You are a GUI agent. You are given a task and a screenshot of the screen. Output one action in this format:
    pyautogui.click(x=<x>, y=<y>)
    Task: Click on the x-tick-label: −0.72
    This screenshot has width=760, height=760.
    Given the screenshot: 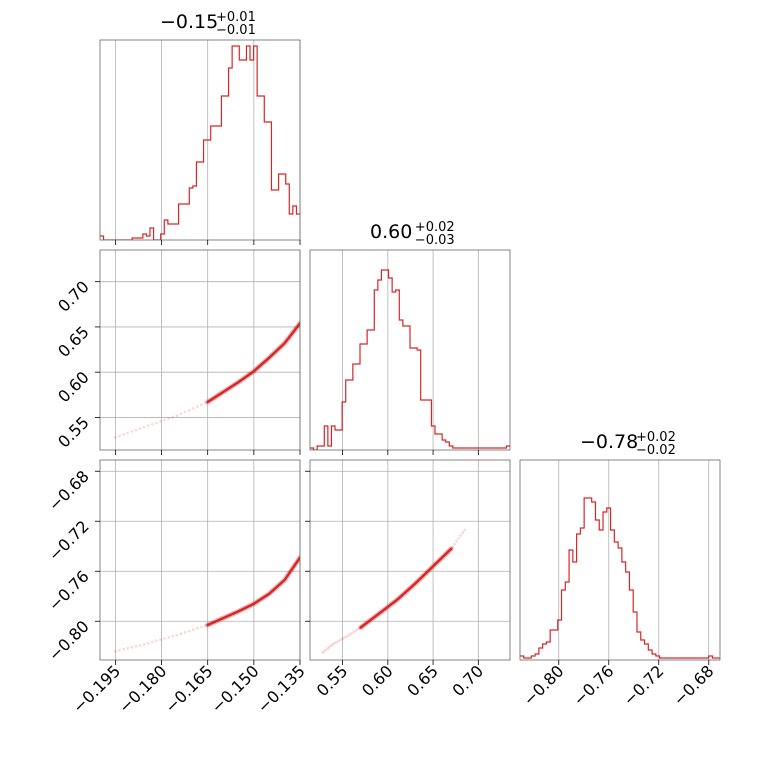 What is the action you would take?
    pyautogui.click(x=643, y=685)
    